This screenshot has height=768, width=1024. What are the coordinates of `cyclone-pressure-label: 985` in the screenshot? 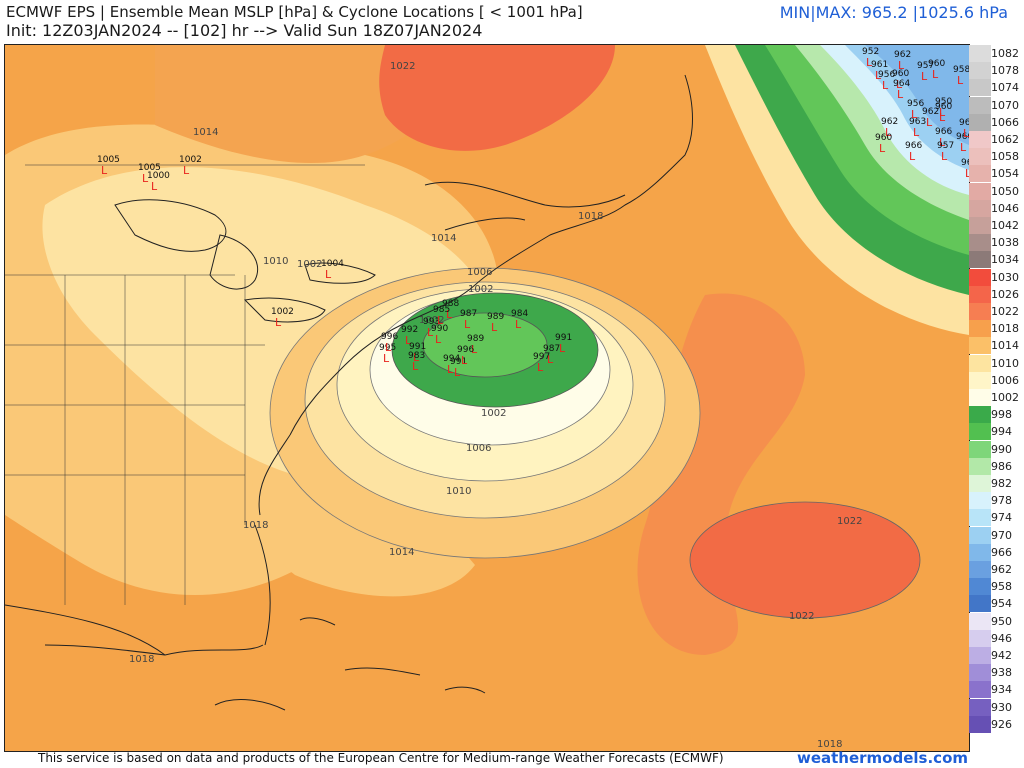 It's located at (441, 310).